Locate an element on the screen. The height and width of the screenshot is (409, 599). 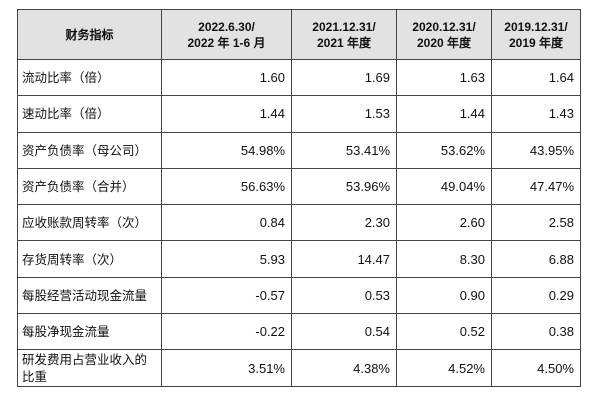
header-date: 2021.12.31/ is located at coordinates (344, 26).